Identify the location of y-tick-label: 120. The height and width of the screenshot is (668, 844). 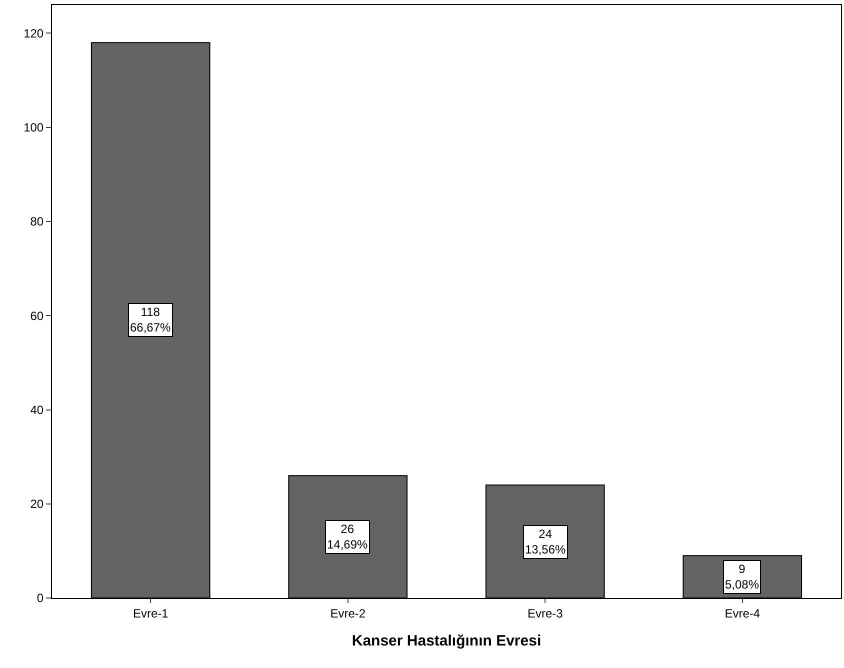
(34, 33).